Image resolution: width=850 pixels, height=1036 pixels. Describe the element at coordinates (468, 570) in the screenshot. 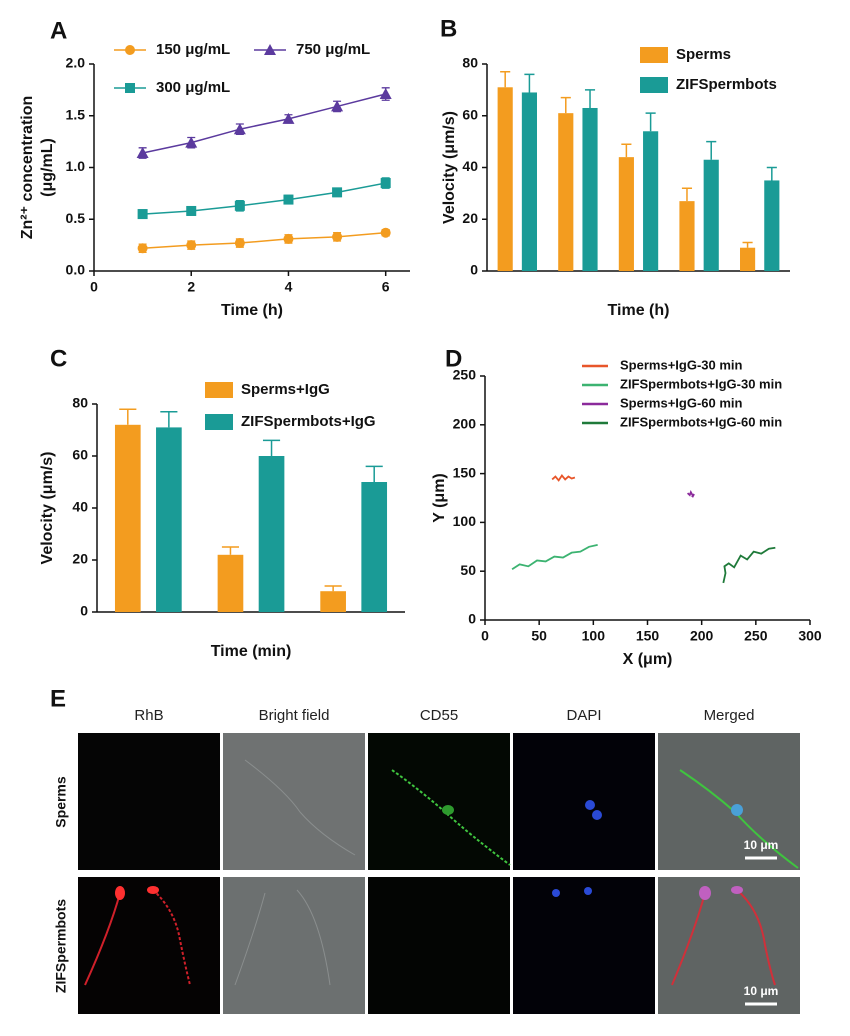

I see `y-tick-label: 50` at that location.